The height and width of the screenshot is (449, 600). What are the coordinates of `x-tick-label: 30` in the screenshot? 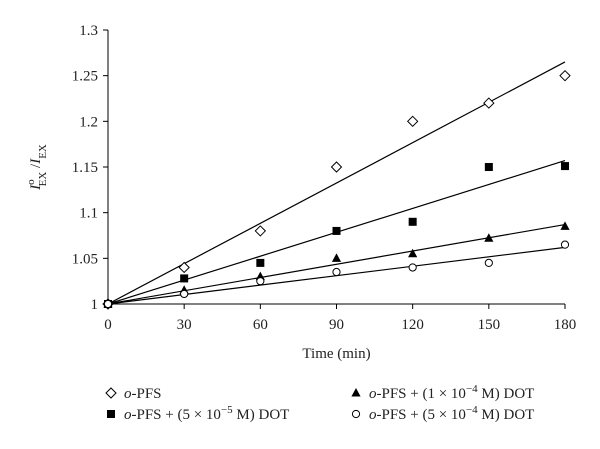 It's located at (184, 325).